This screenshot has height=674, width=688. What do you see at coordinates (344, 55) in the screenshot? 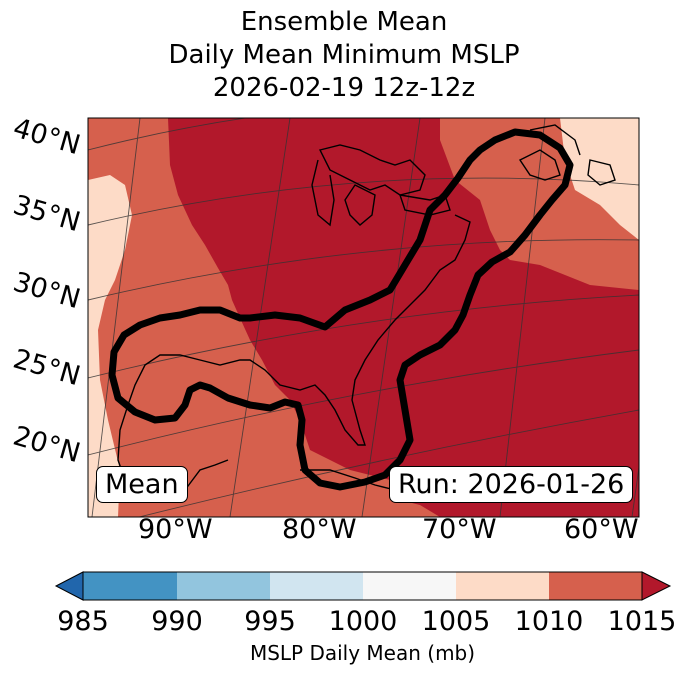
I see `title-line-2: Daily Mean Minimum MSLP` at bounding box center [344, 55].